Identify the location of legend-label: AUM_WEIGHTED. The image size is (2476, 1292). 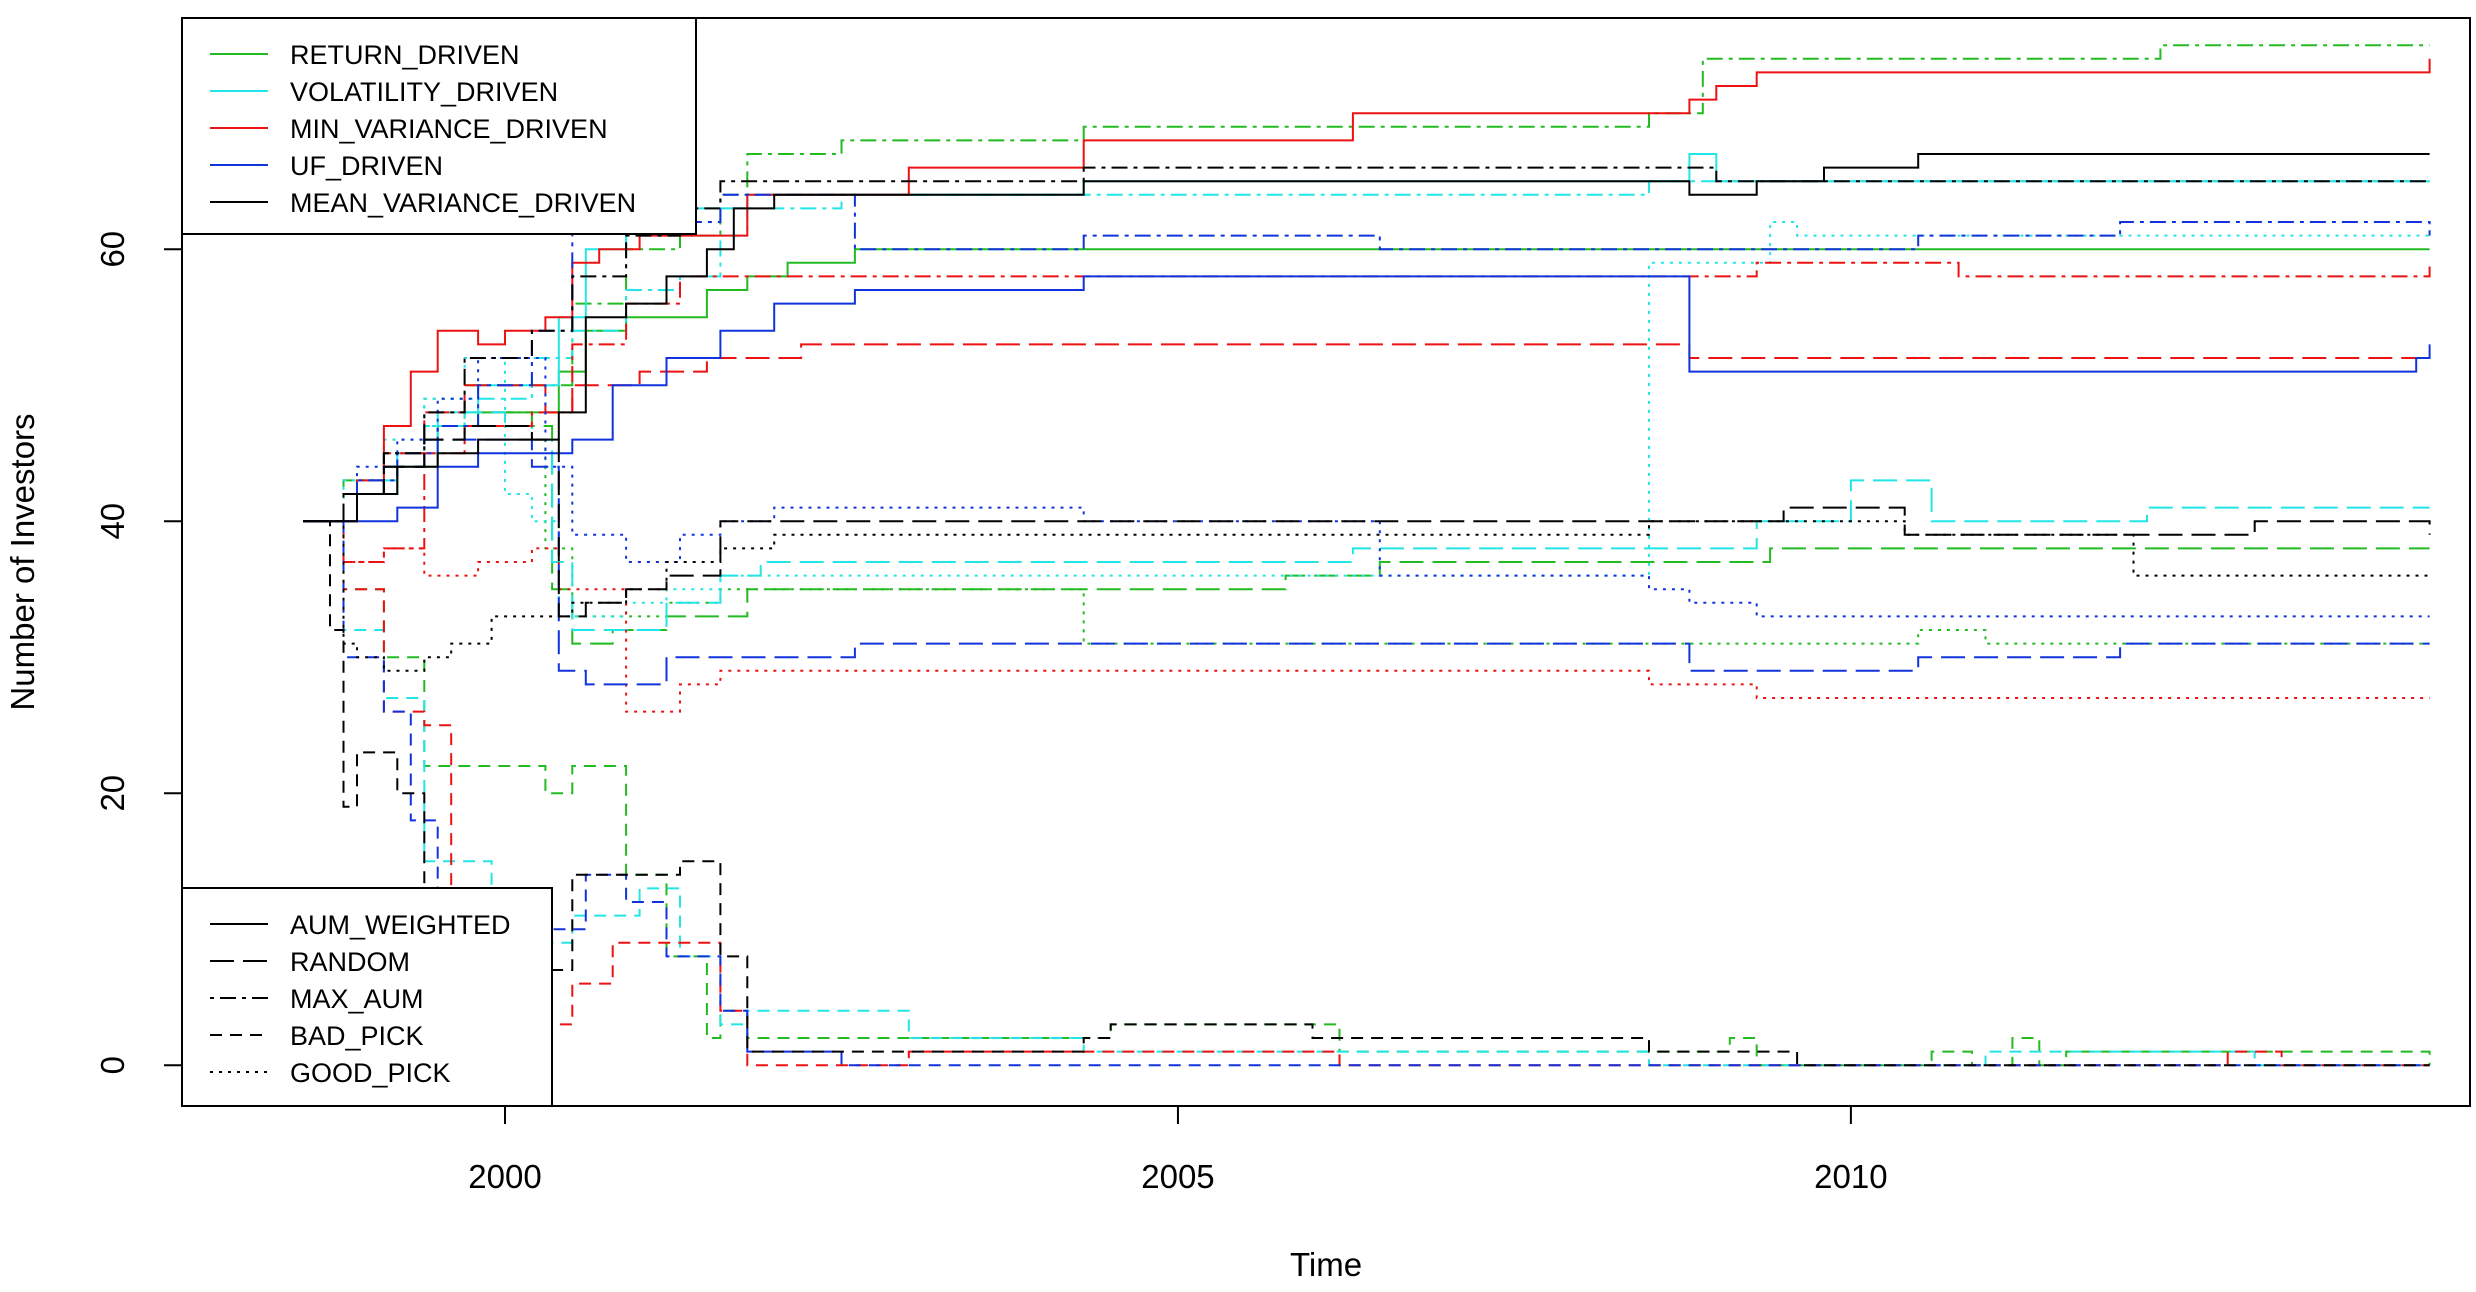
(400, 925).